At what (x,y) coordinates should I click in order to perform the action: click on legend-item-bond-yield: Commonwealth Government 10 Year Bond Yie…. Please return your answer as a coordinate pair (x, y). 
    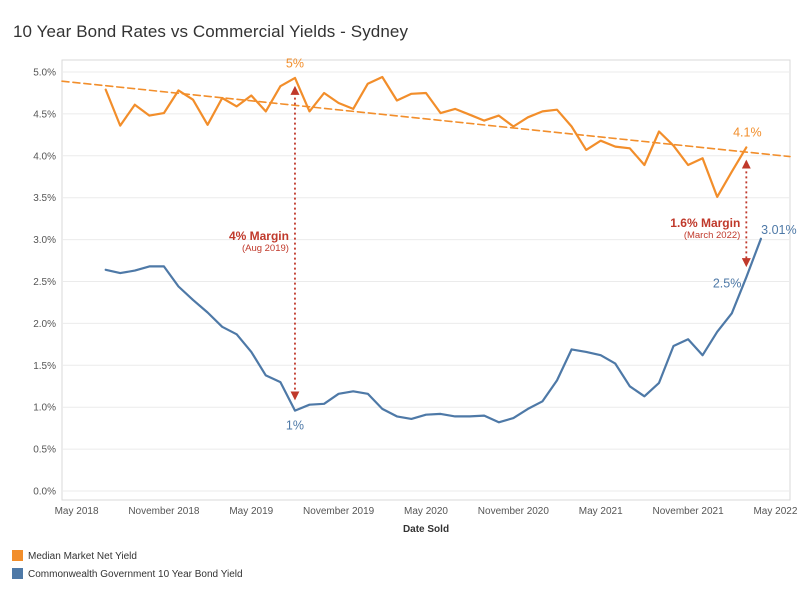
    Looking at the image, I should click on (127, 574).